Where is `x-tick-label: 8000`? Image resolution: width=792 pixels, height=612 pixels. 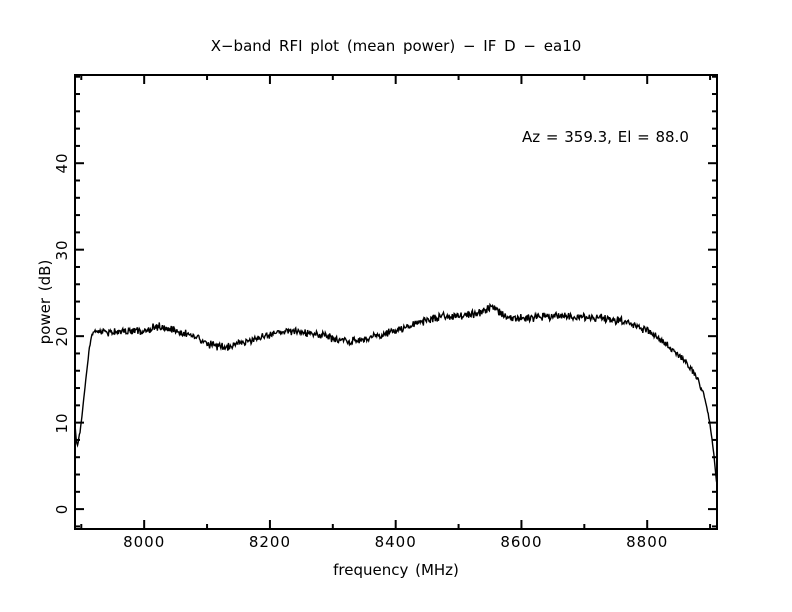
x-tick-label: 8000 is located at coordinates (144, 542).